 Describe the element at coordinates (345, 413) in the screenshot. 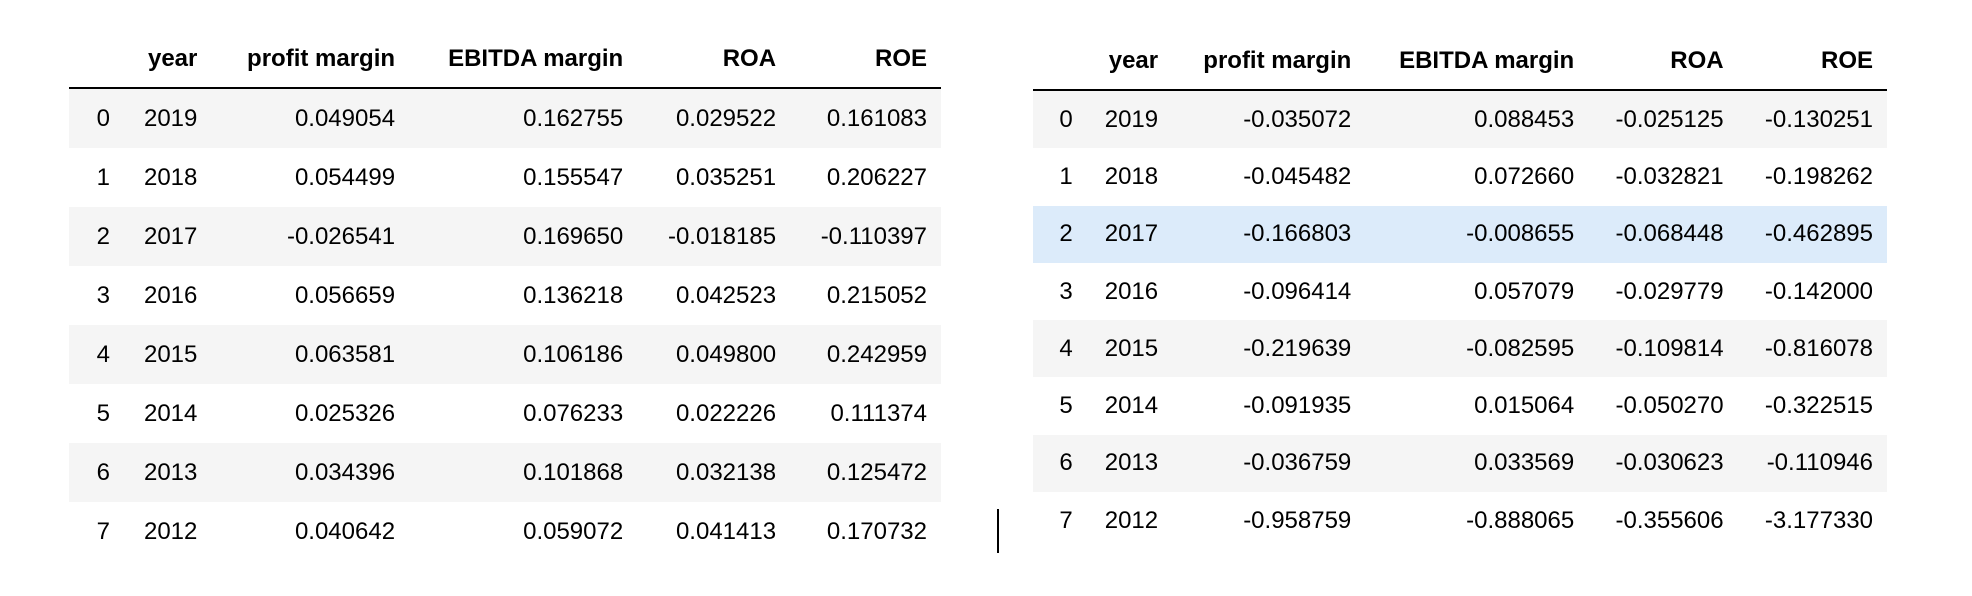

I see `cell-profit-margin: 0.025326` at that location.